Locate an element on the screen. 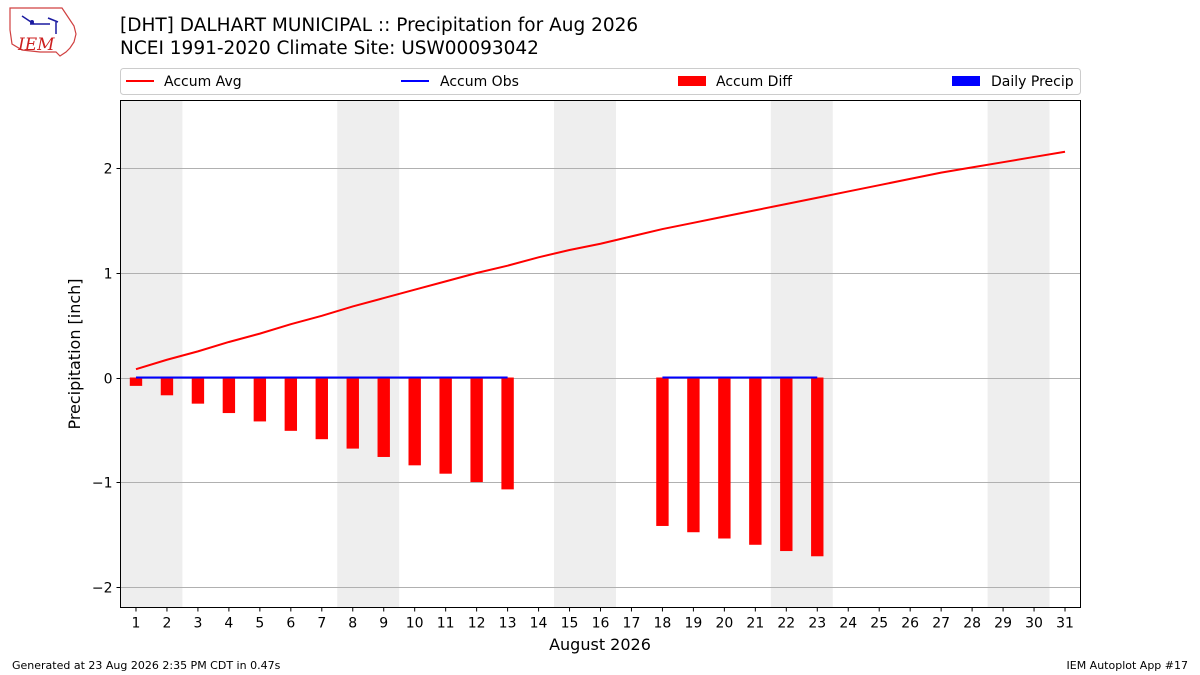  legend-item-accum-obs: Accum Obs is located at coordinates (460, 82).